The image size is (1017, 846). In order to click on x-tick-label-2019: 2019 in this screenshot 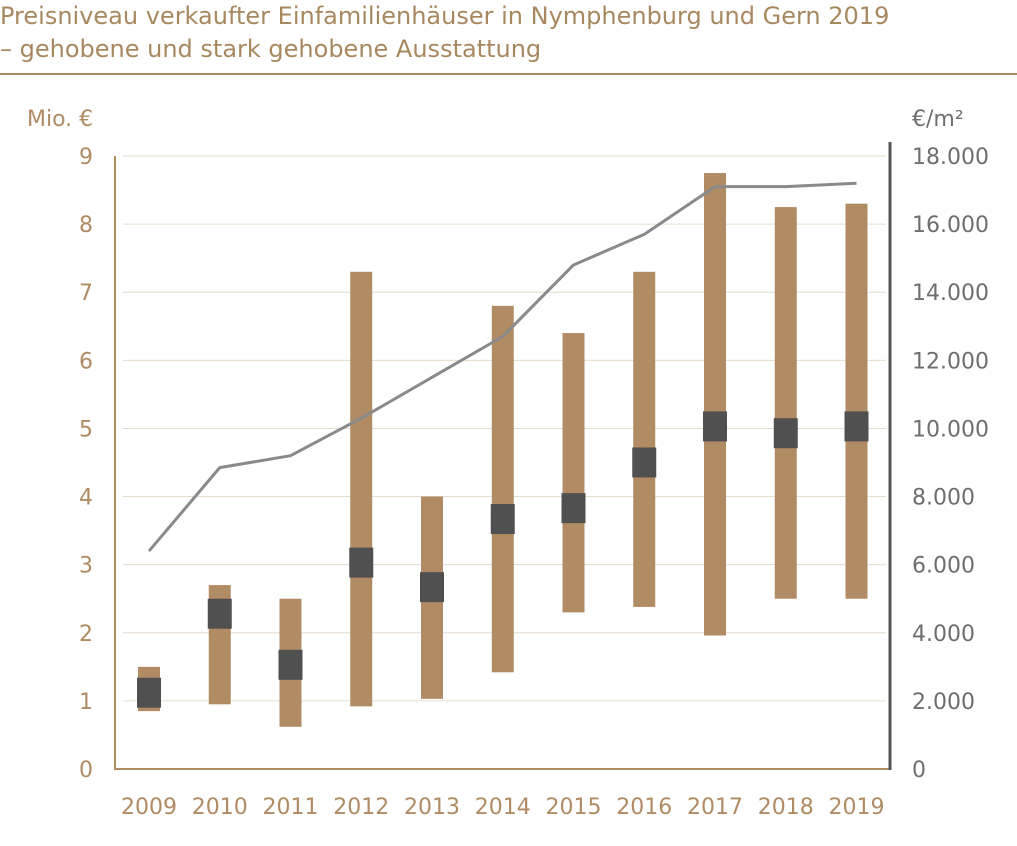, I will do `click(857, 807)`.